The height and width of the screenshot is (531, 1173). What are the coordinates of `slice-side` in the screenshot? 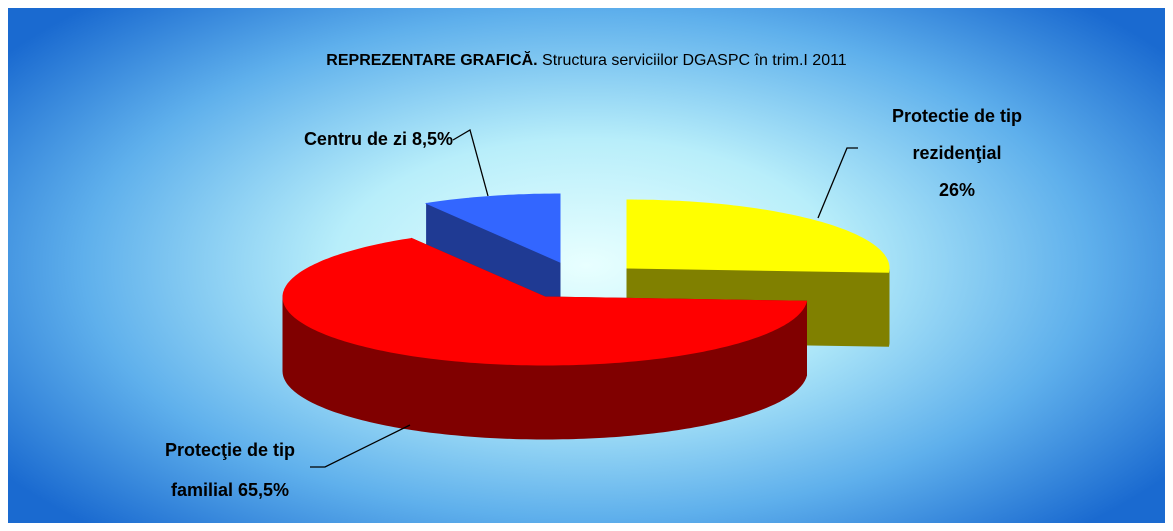 It's located at (889, 307).